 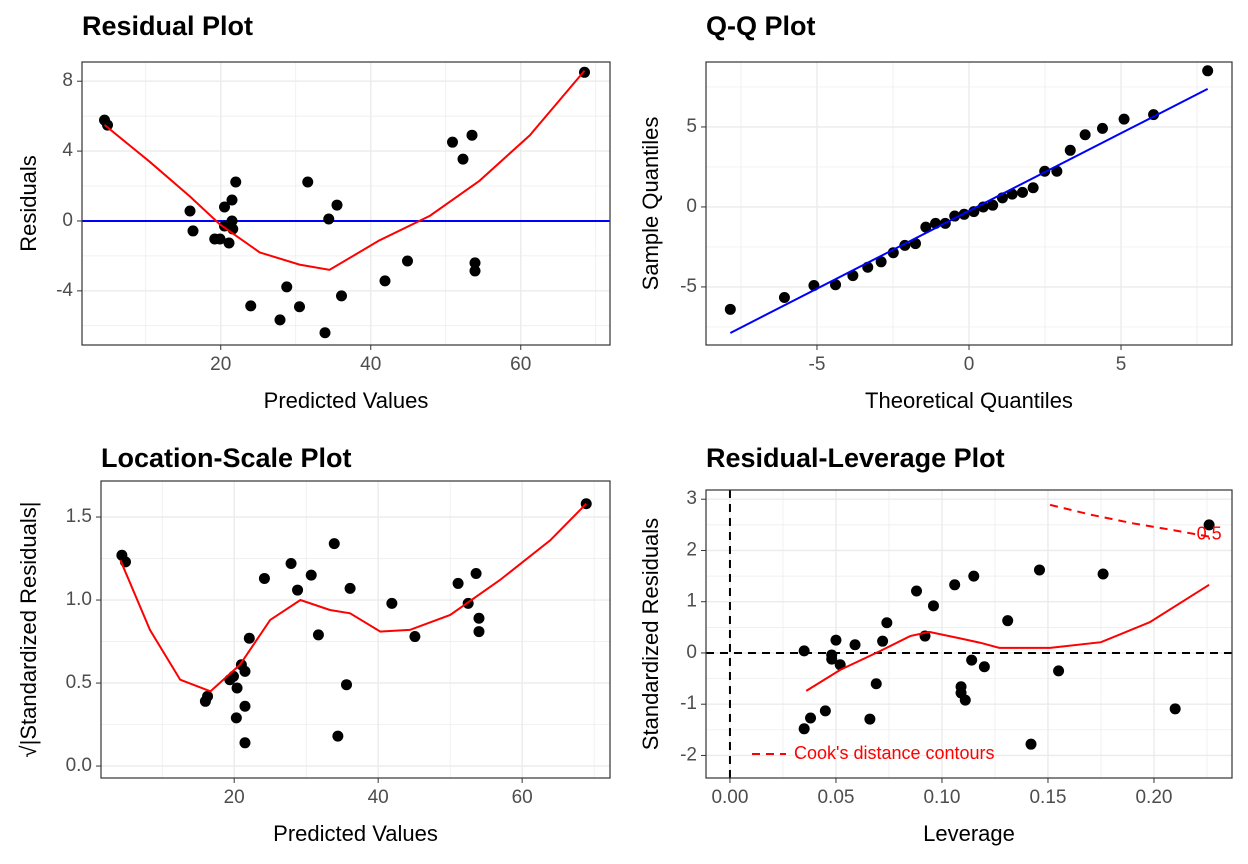 I want to click on y-axis-label: Residuals, so click(x=28, y=203).